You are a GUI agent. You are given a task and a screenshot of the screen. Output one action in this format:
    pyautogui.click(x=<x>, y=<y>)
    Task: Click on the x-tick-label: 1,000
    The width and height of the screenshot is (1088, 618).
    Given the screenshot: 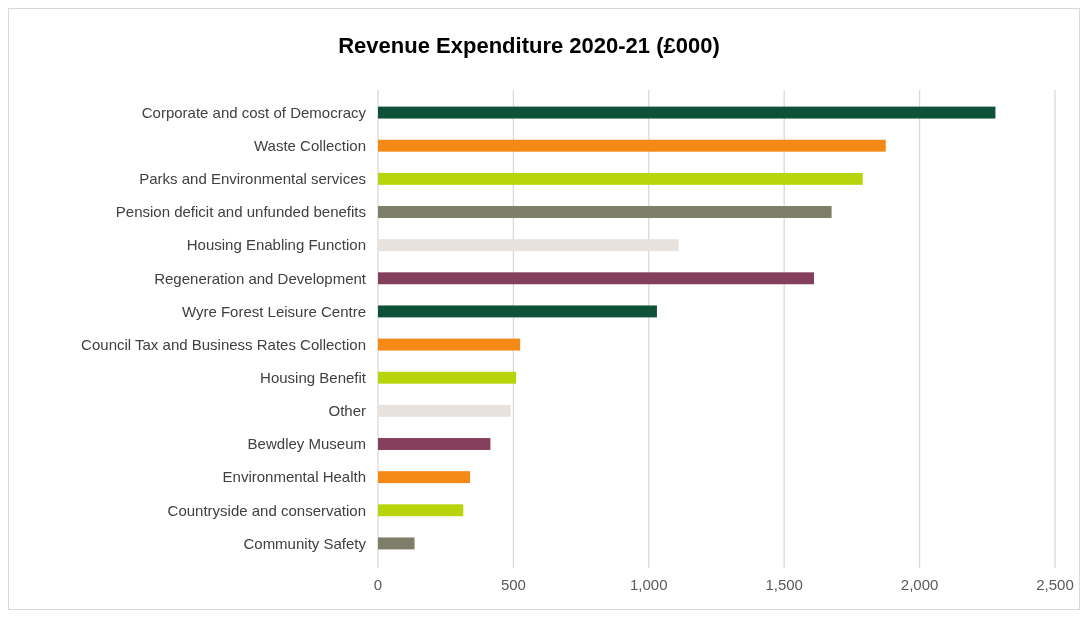 What is the action you would take?
    pyautogui.click(x=649, y=584)
    